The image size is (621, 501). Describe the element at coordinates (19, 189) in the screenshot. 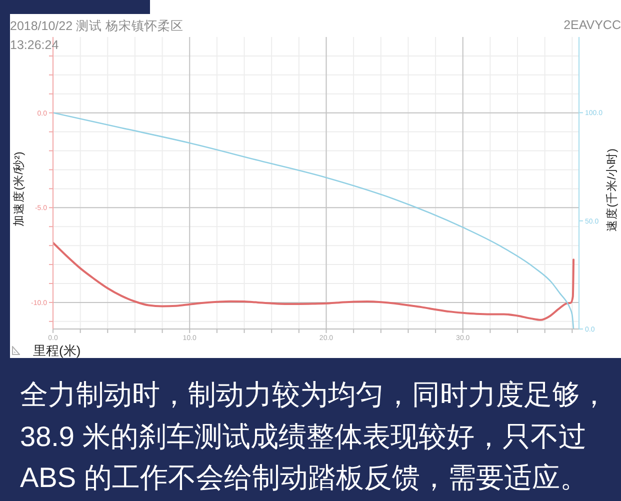

I see `y-axis-title: 加速度(米/秒²)` at that location.